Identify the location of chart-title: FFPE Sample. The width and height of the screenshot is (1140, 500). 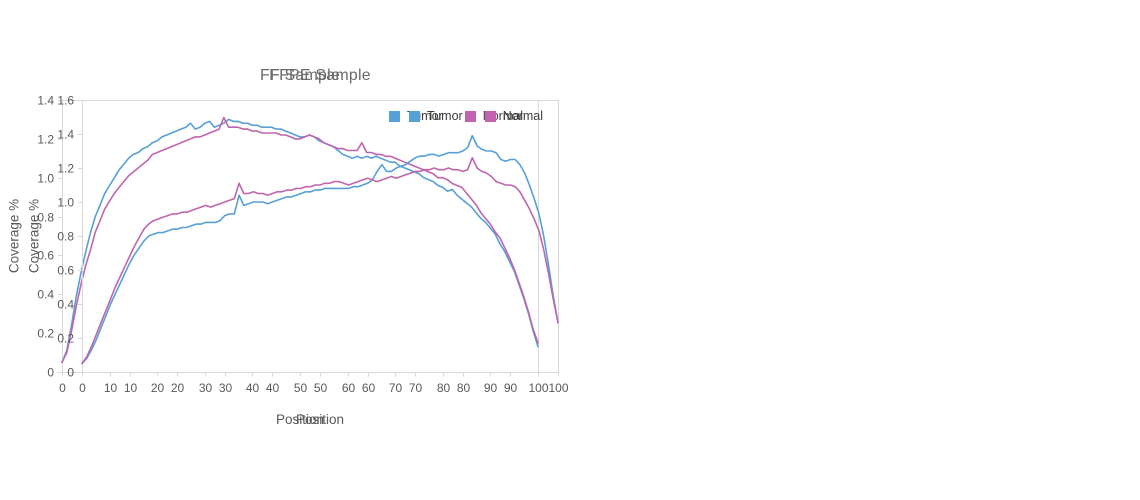
(320, 75).